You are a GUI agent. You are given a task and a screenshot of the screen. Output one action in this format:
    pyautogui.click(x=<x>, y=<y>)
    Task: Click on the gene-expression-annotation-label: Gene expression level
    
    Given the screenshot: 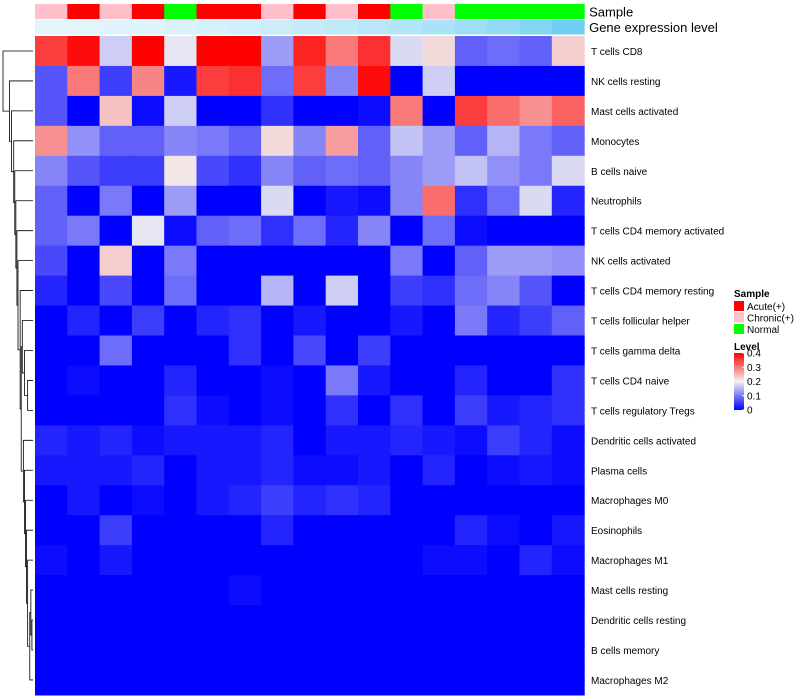 What is the action you would take?
    pyautogui.click(x=653, y=27)
    